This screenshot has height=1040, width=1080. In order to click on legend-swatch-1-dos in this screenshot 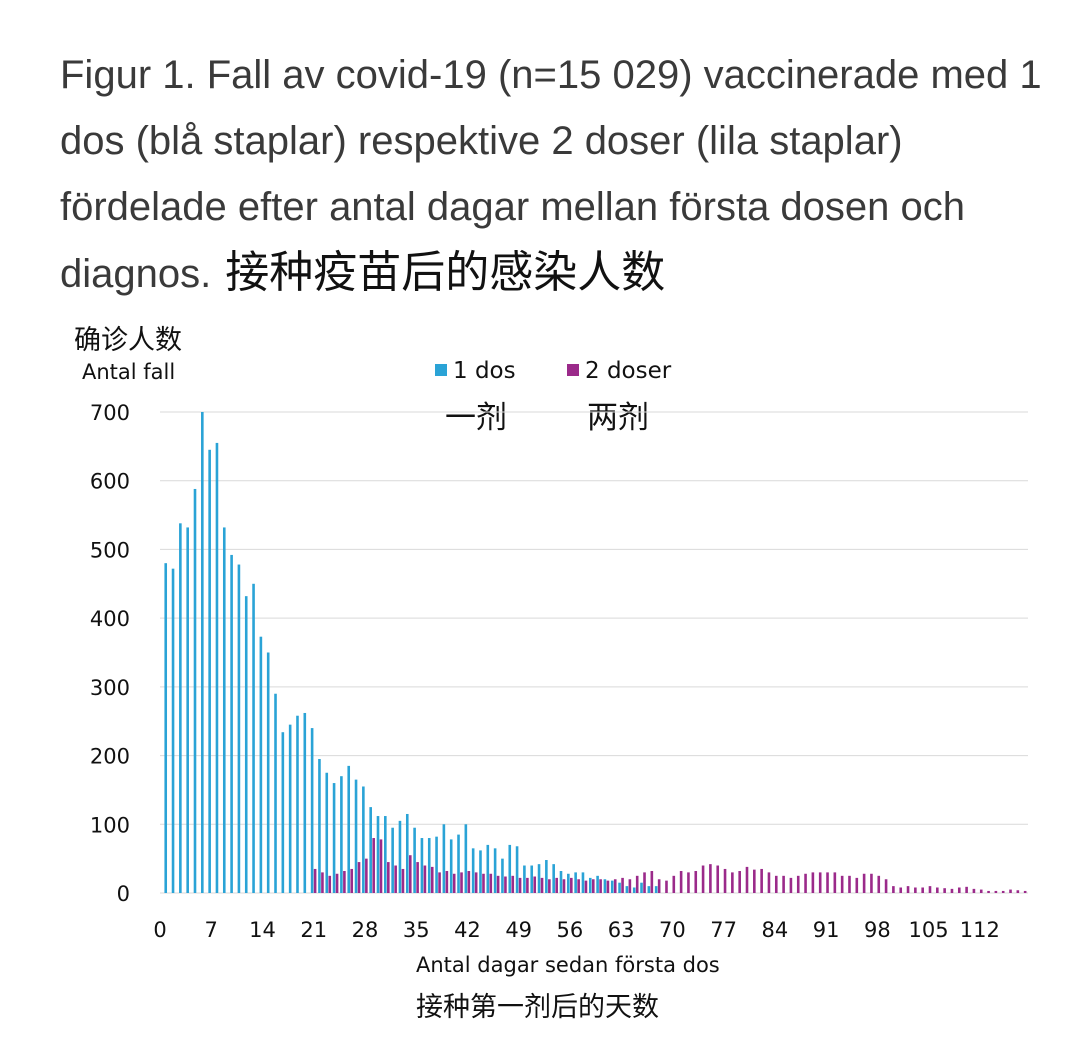, I will do `click(441, 369)`.